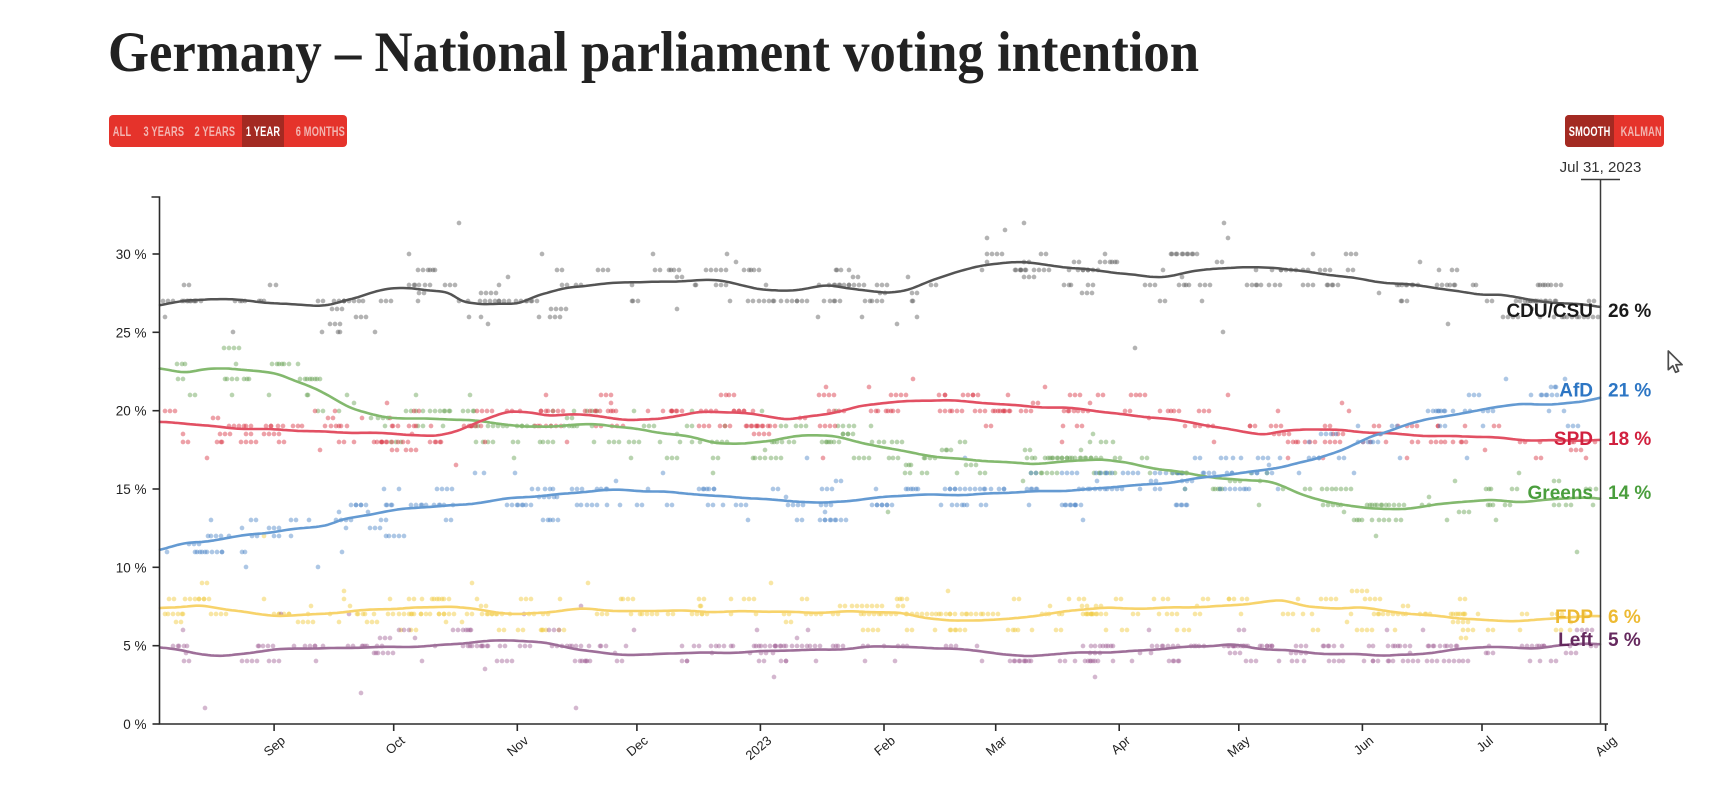 Image resolution: width=1732 pixels, height=791 pixels. Describe the element at coordinates (996, 745) in the screenshot. I see `svg-text: Mar` at that location.